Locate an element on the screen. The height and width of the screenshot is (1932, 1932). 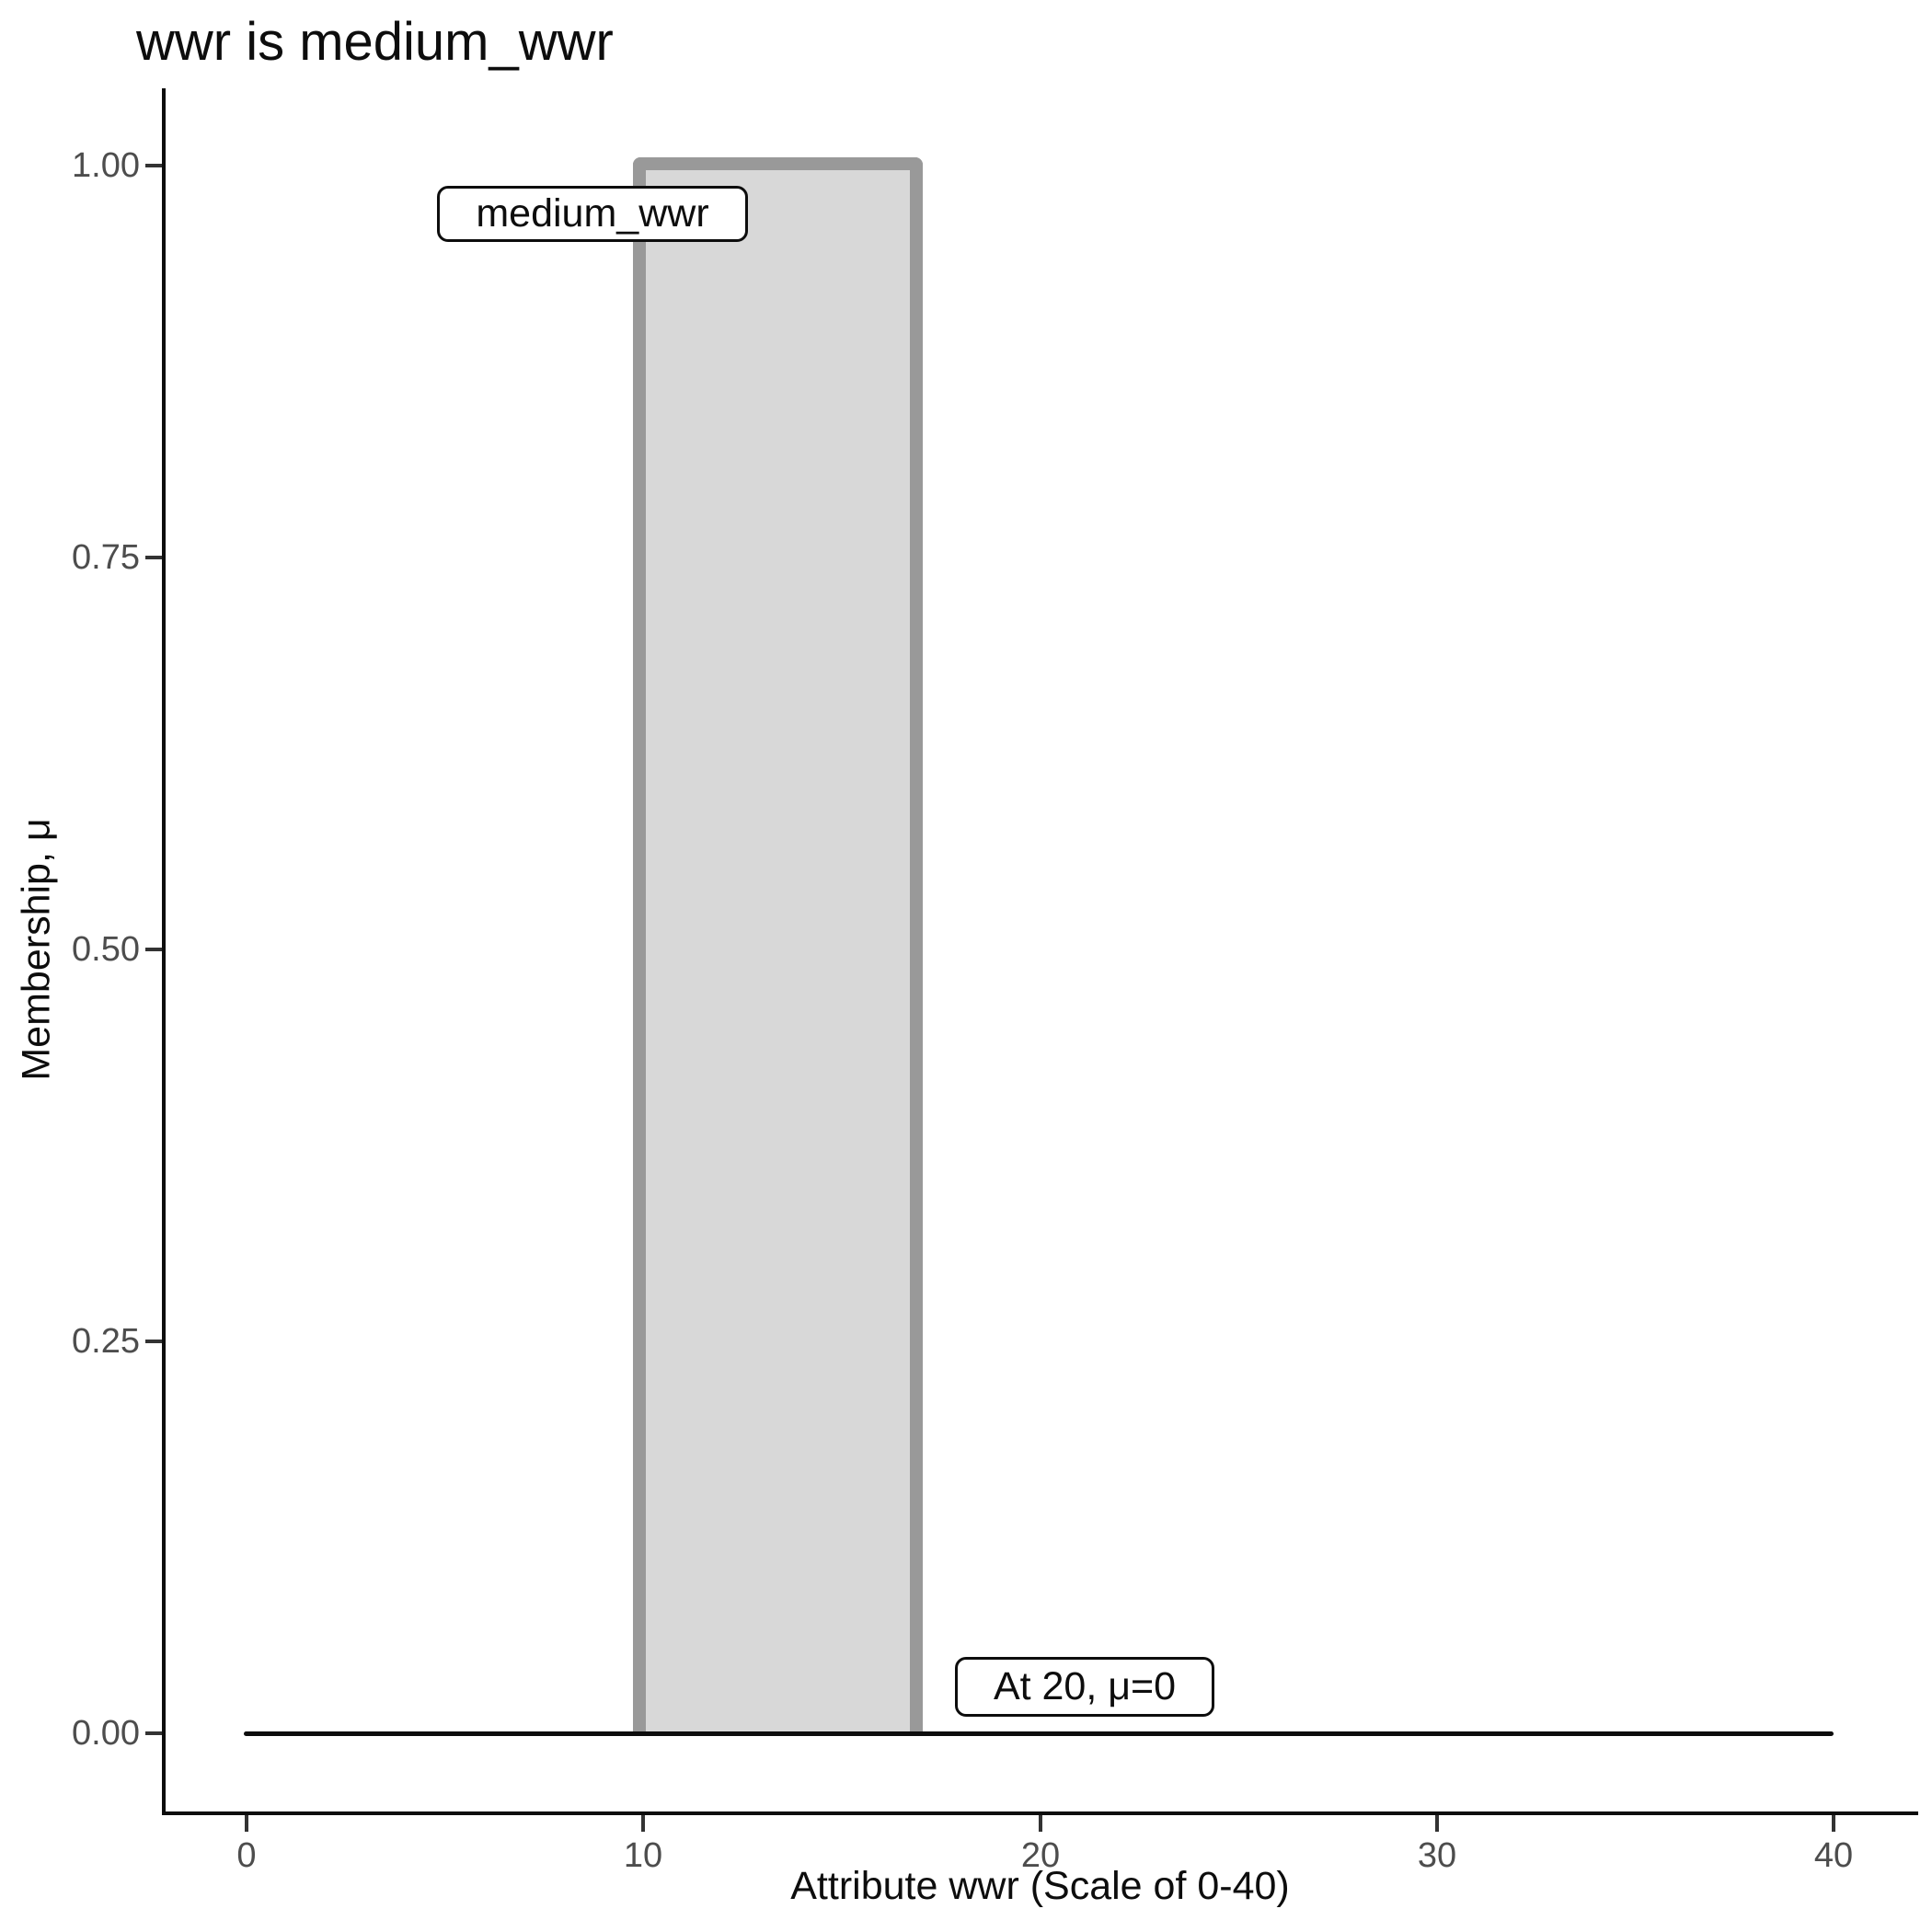
x-tick-label: 20 is located at coordinates (1040, 1855).